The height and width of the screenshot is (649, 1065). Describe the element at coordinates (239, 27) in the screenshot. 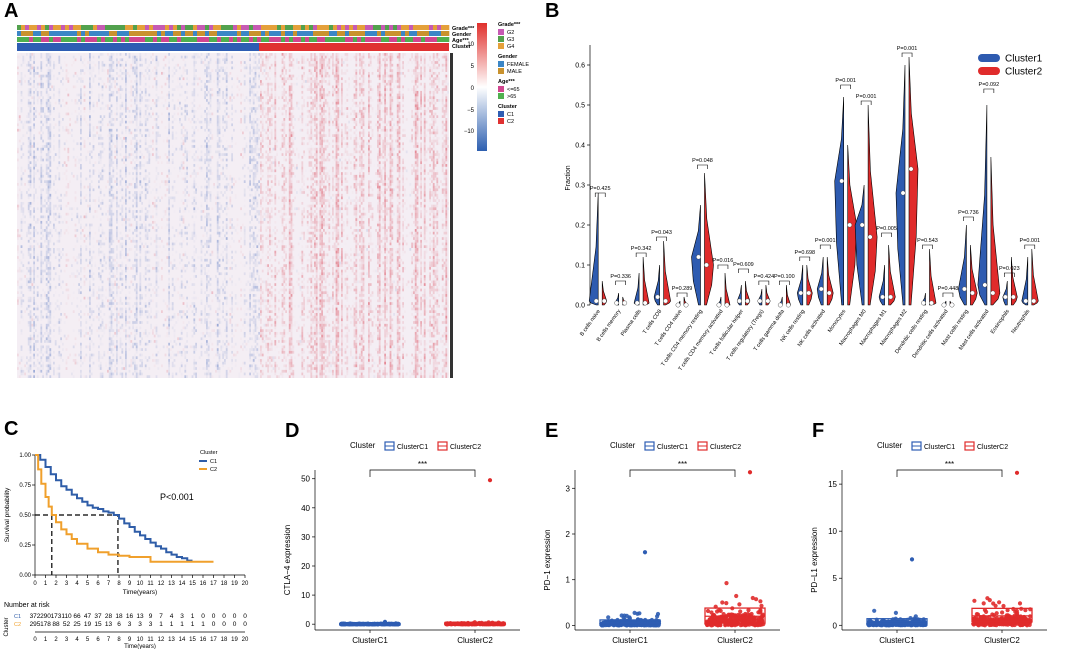

I see `annot-grade-cell` at that location.